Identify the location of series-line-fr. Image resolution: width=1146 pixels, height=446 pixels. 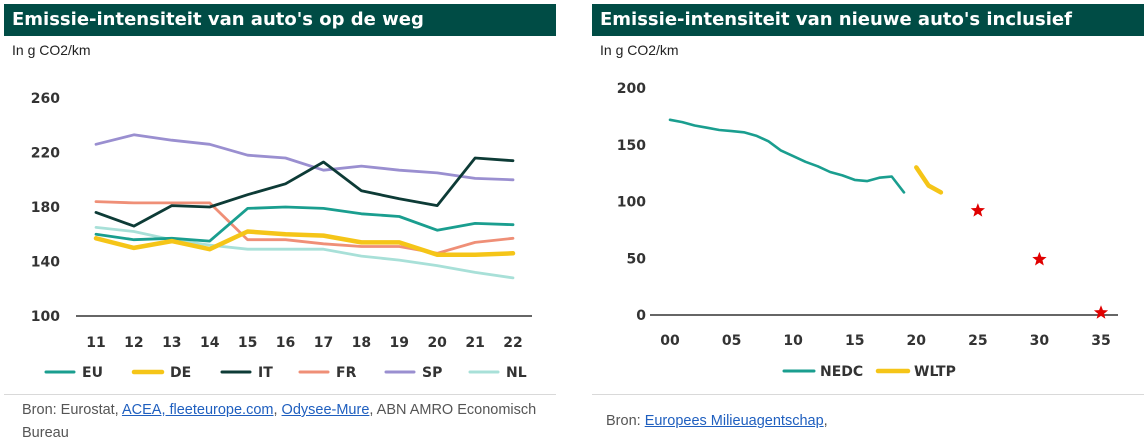
(304, 227).